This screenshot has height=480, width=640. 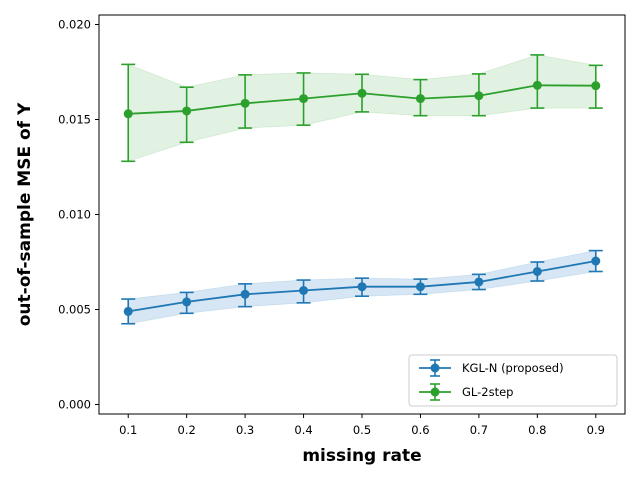 What do you see at coordinates (479, 430) in the screenshot?
I see `x-tick-label: 0.7` at bounding box center [479, 430].